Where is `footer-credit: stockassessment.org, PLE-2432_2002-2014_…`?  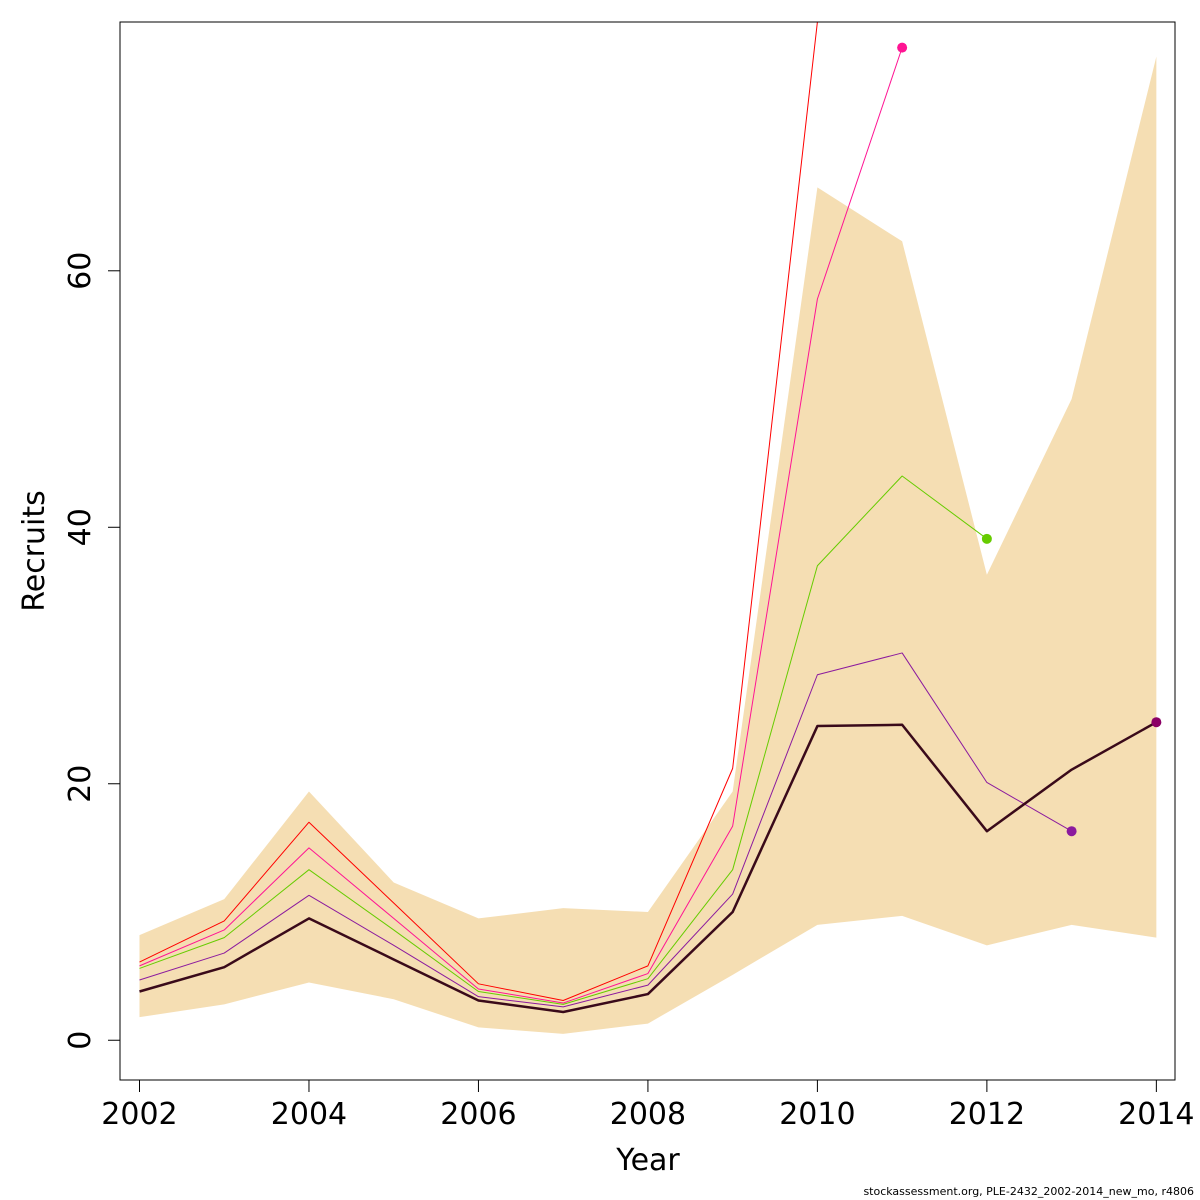 footer-credit: stockassessment.org, PLE-2432_2002-2014_… is located at coordinates (1028, 1191).